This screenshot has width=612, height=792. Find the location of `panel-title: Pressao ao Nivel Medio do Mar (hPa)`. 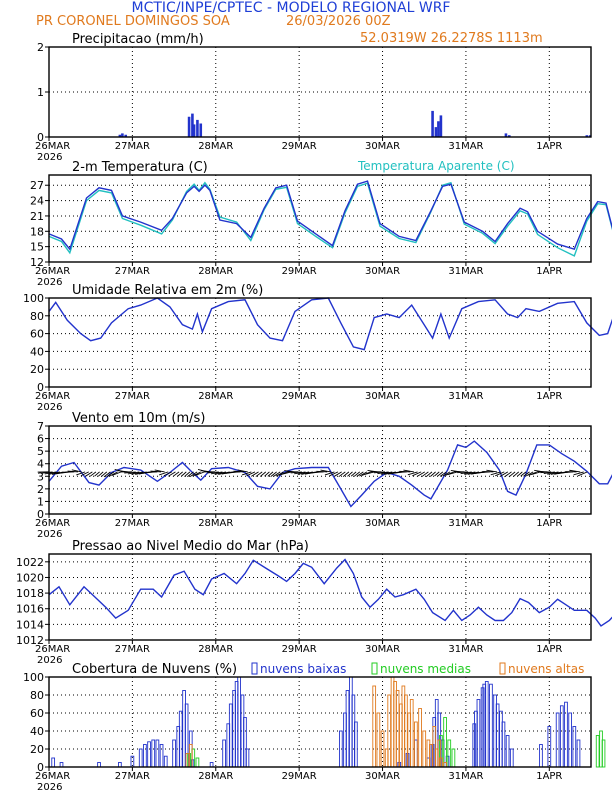

panel-title: Pressao ao Nivel Medio do Mar (hPa) is located at coordinates (190, 546).